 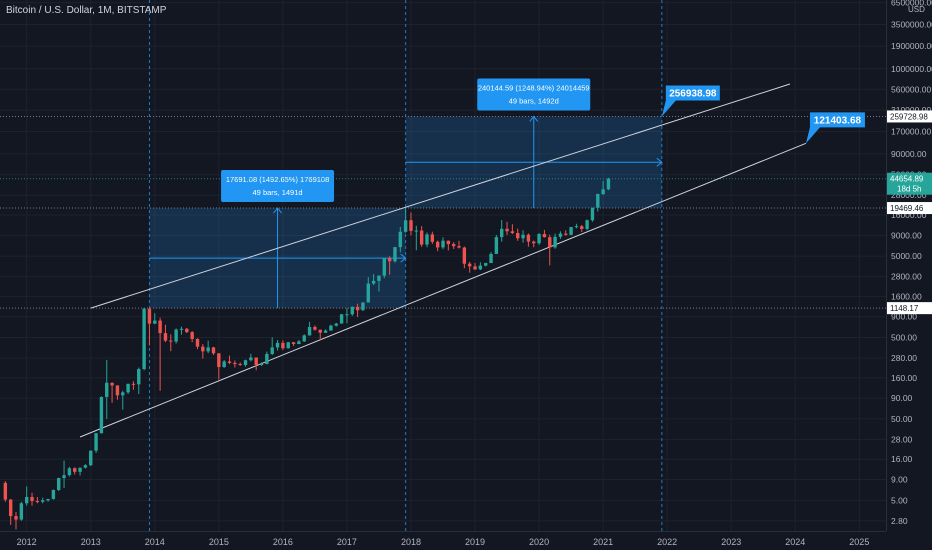 I want to click on chart-title: Bitcoin / U.S. Dollar, 1M, BITSTAMP, so click(x=86, y=10).